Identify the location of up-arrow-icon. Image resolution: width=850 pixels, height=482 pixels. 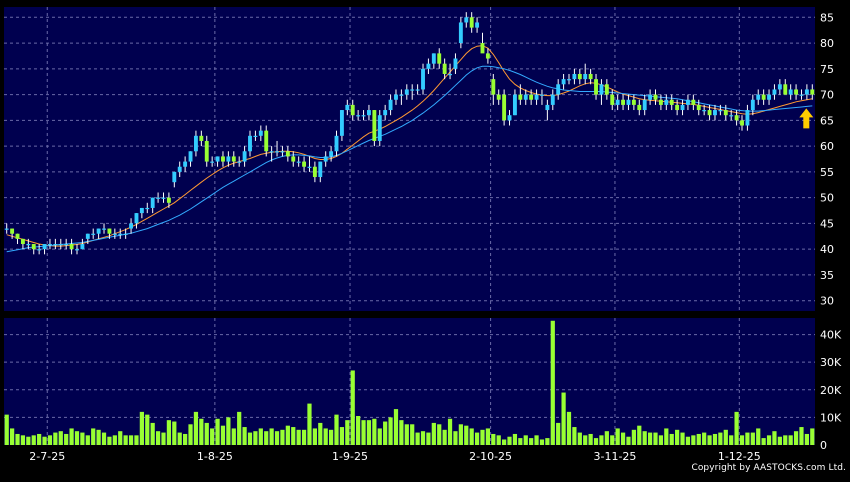
(806, 118).